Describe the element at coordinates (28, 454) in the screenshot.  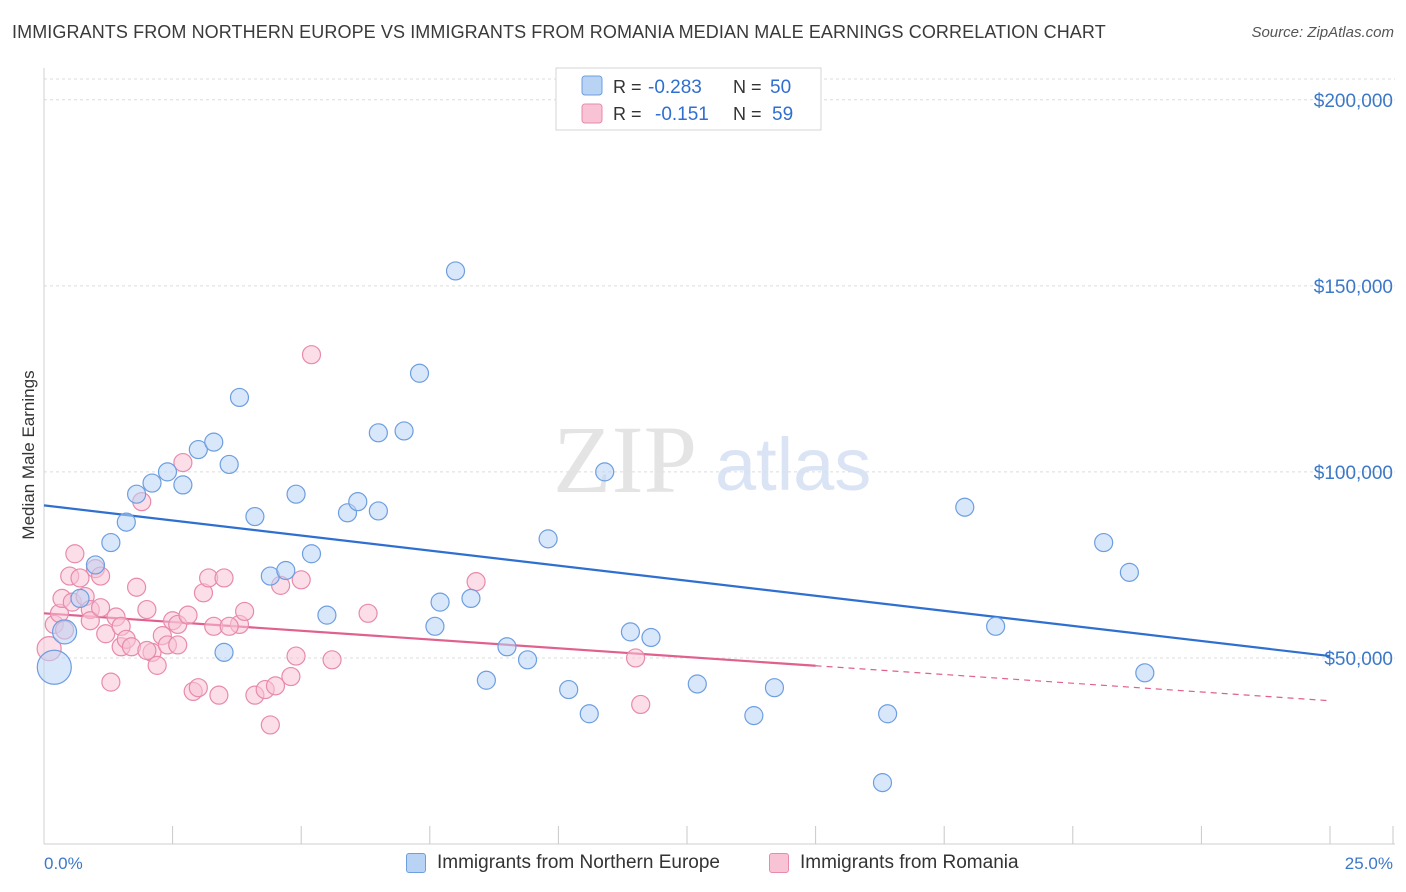
I see `y-axis-label: Median Male Earnings` at that location.